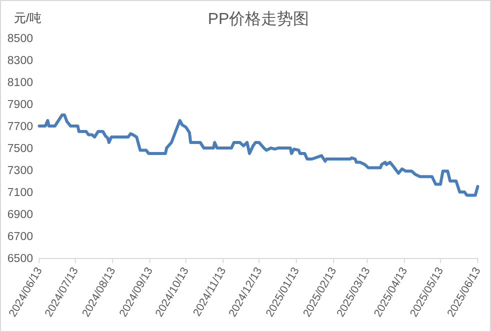 Image resolution: width=491 pixels, height=332 pixels. Describe the element at coordinates (20, 237) in the screenshot. I see `y-tick-label: 6700` at that location.